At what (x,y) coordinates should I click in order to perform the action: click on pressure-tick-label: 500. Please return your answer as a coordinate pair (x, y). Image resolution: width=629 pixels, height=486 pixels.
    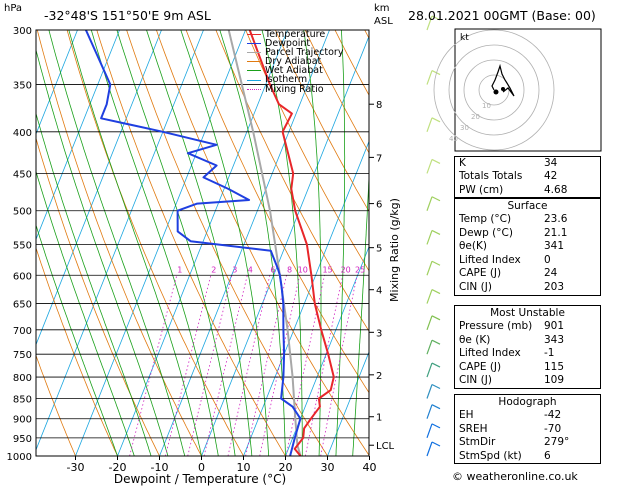
    Looking at the image, I should click on (22, 212).